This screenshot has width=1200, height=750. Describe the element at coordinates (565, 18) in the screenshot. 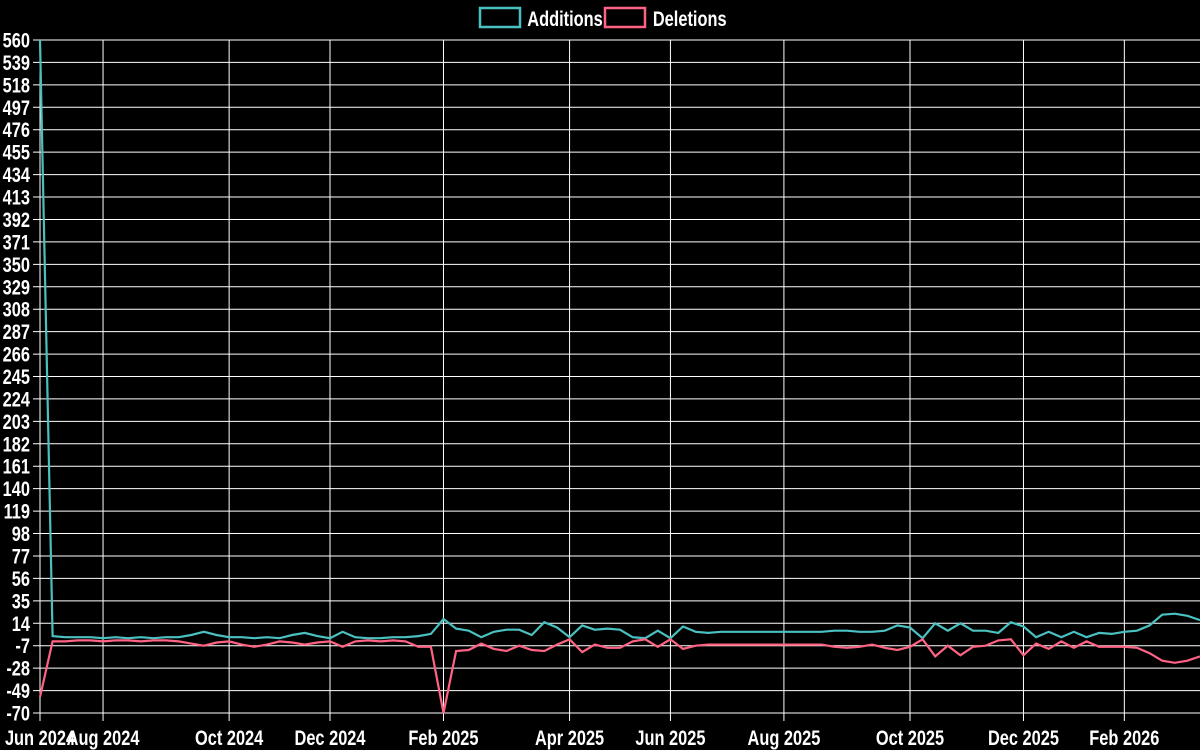

I see `legend-label-additions: Additions` at that location.